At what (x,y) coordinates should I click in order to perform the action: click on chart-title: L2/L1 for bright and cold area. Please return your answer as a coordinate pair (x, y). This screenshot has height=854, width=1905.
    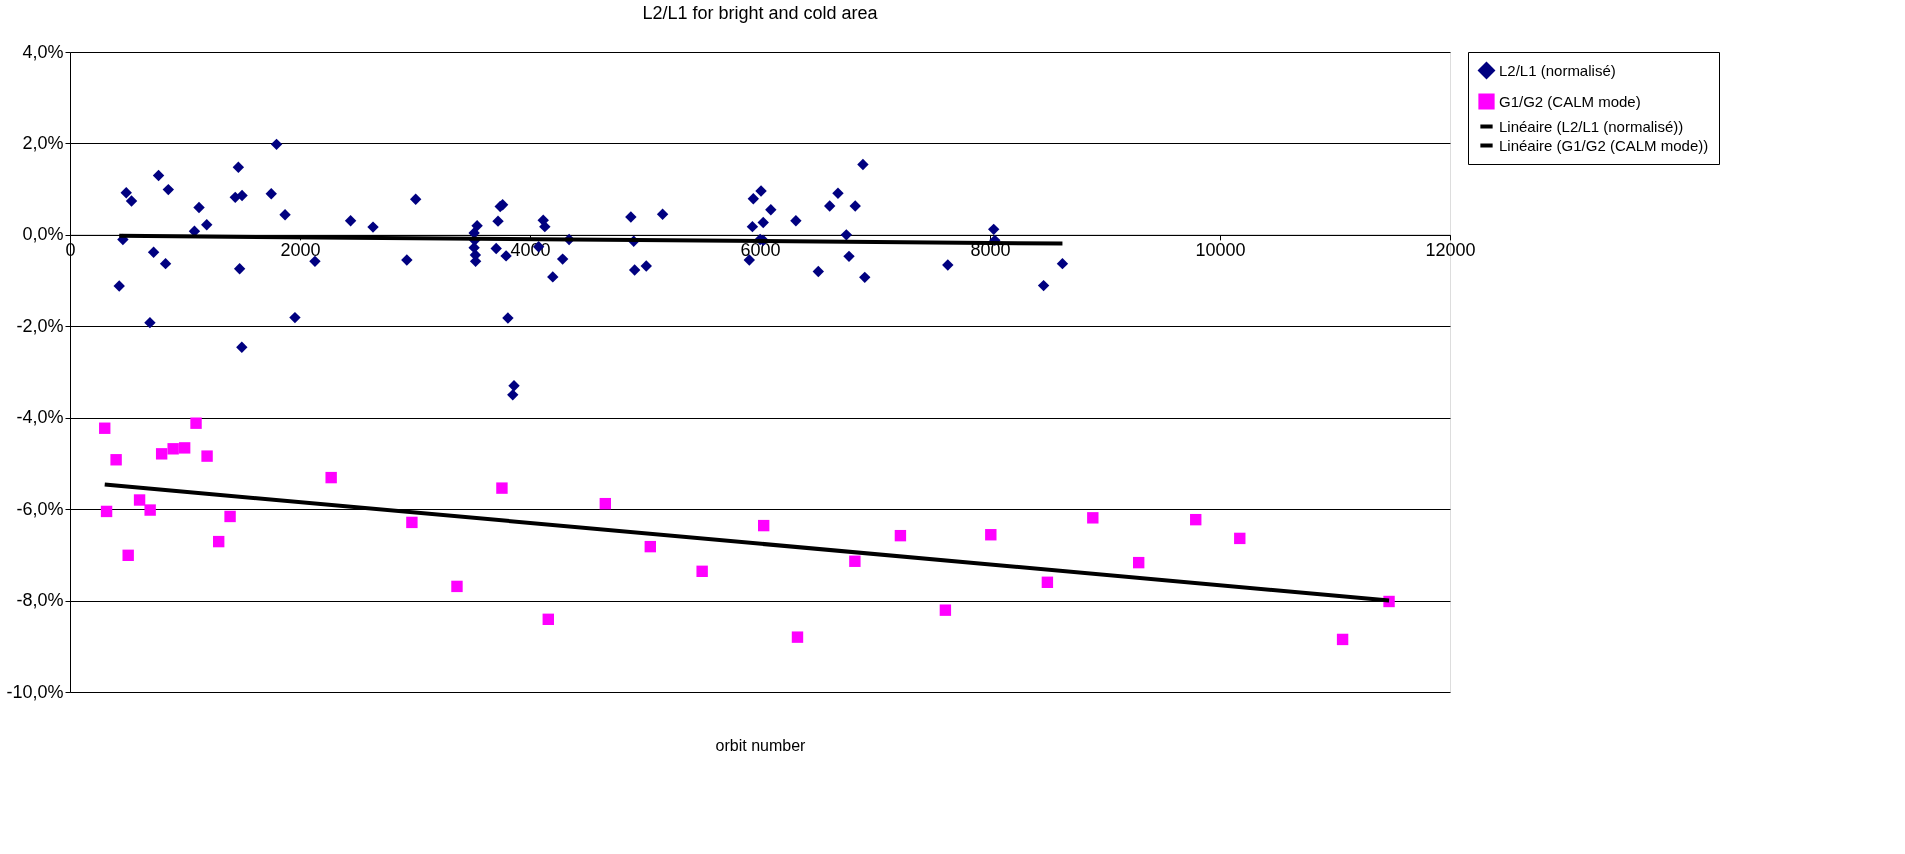
    Looking at the image, I should click on (760, 13).